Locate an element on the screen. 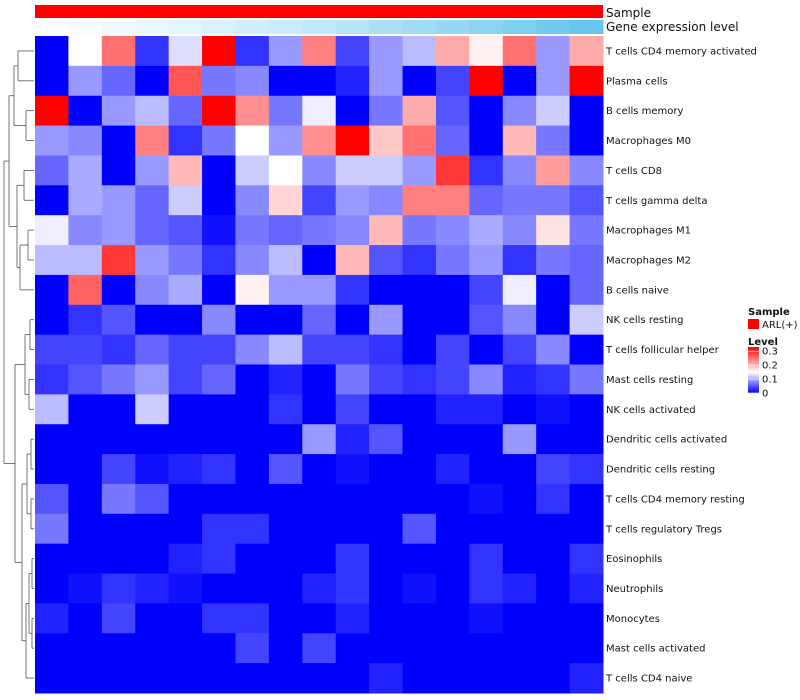 This screenshot has width=800, height=700. row-label: Dendritic cells resting is located at coordinates (660, 470).